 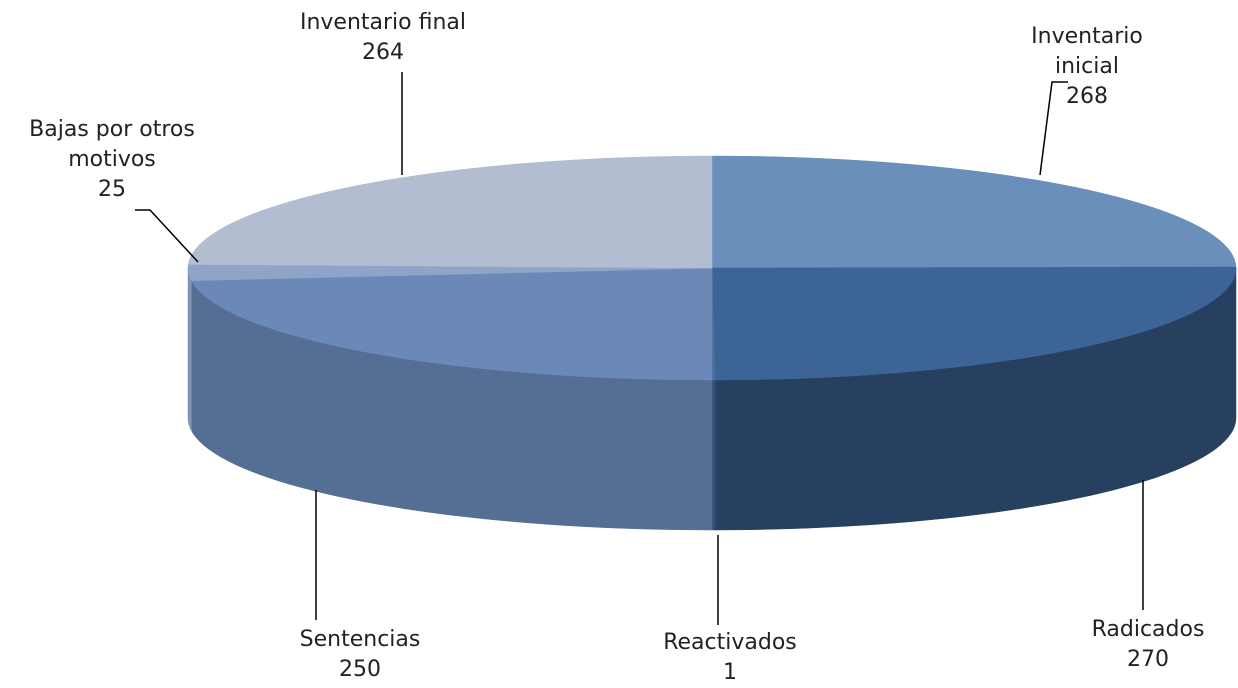 I want to click on label-value: 1, so click(x=729, y=672).